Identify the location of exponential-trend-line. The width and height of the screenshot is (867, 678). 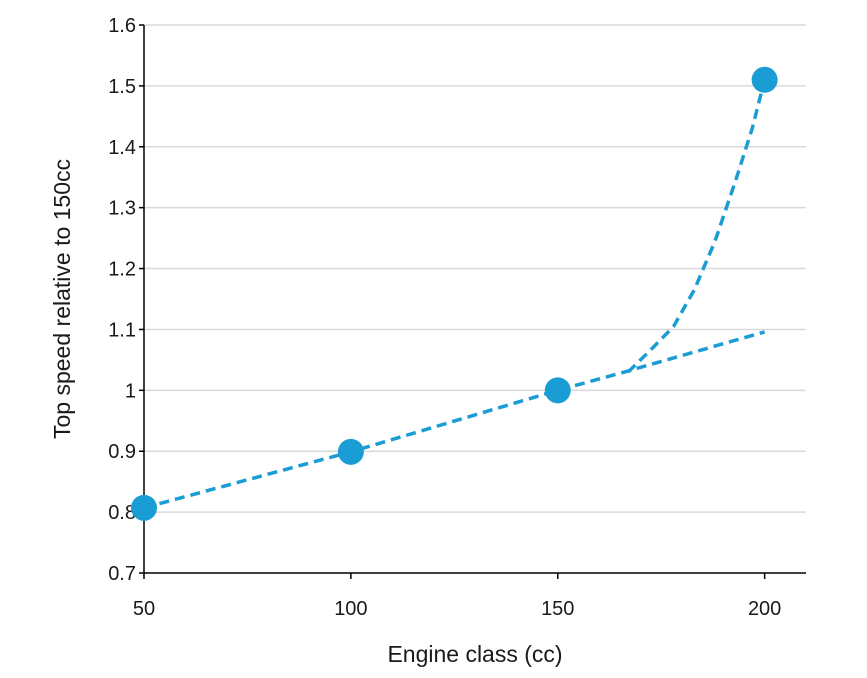
(696, 226).